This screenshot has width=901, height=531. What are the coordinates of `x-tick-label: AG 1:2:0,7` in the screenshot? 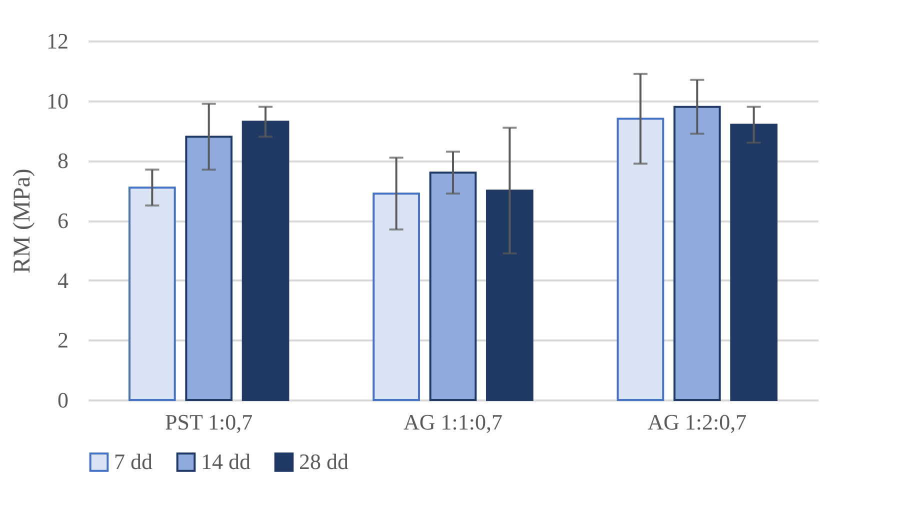 It's located at (697, 422).